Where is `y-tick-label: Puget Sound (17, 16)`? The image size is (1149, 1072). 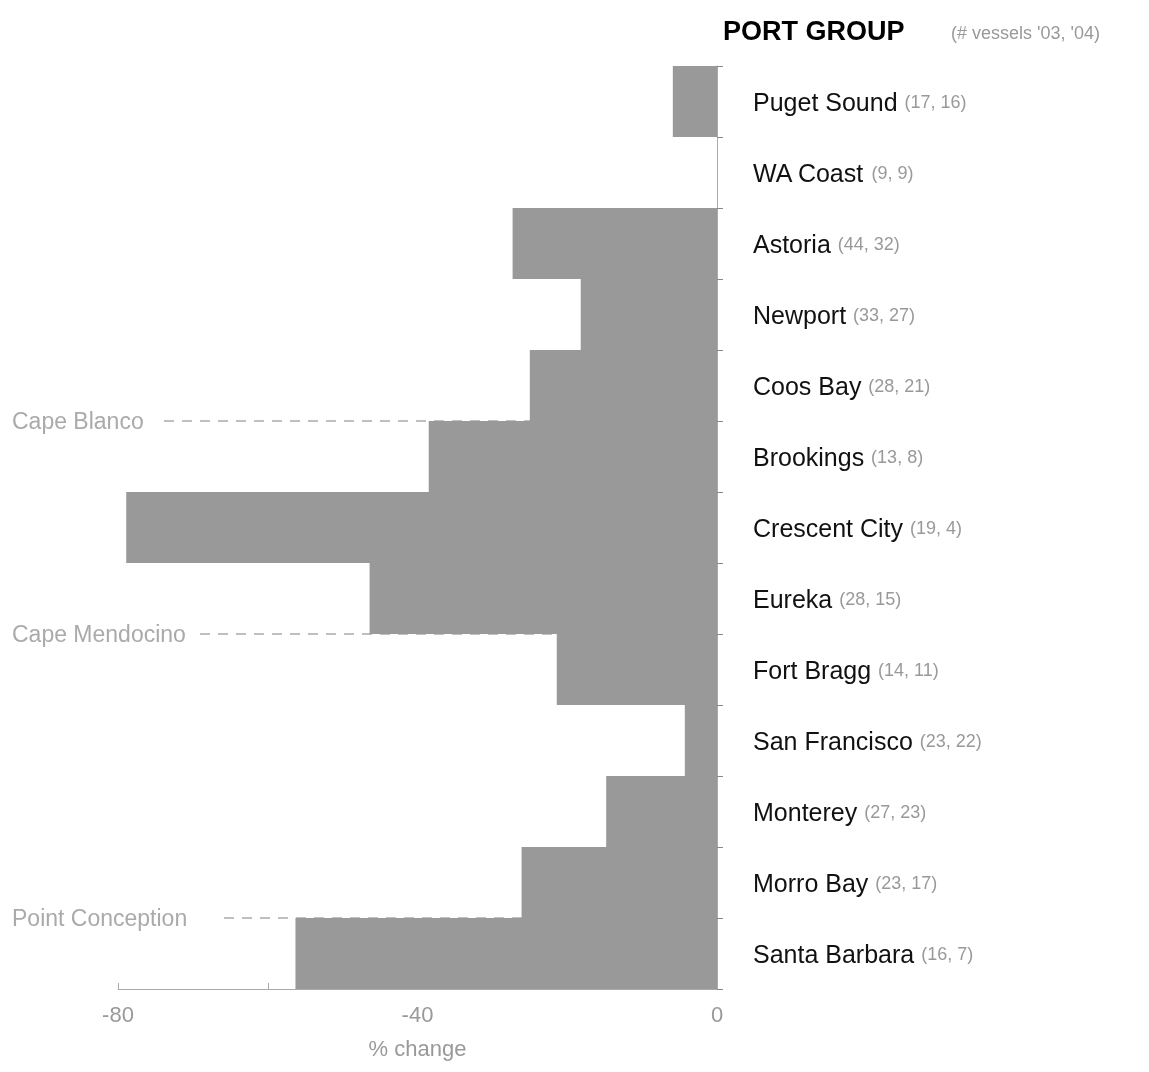 y-tick-label: Puget Sound (17, 16) is located at coordinates (860, 101).